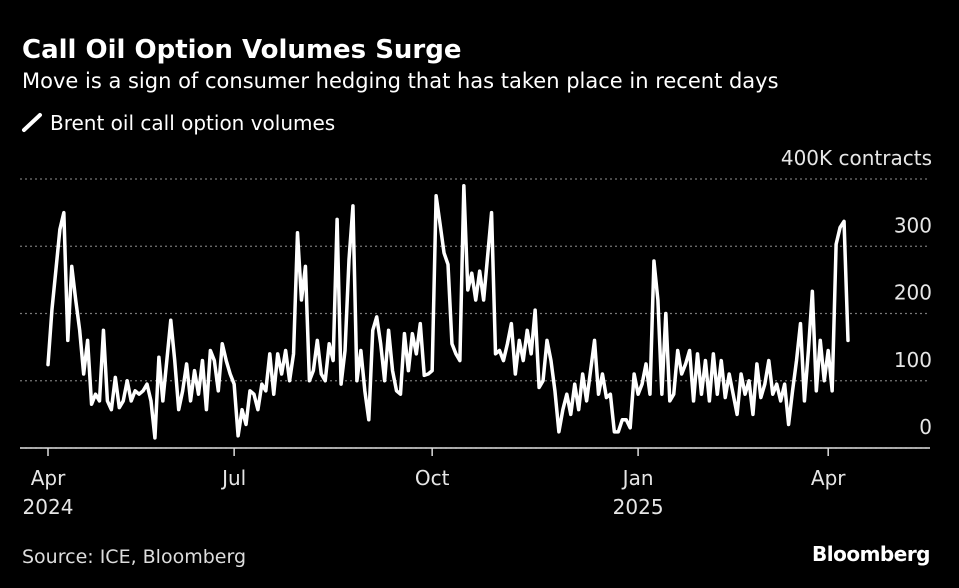 The width and height of the screenshot is (959, 588). Describe the element at coordinates (134, 557) in the screenshot. I see `source-note: Source: ICE, Bloomberg` at that location.